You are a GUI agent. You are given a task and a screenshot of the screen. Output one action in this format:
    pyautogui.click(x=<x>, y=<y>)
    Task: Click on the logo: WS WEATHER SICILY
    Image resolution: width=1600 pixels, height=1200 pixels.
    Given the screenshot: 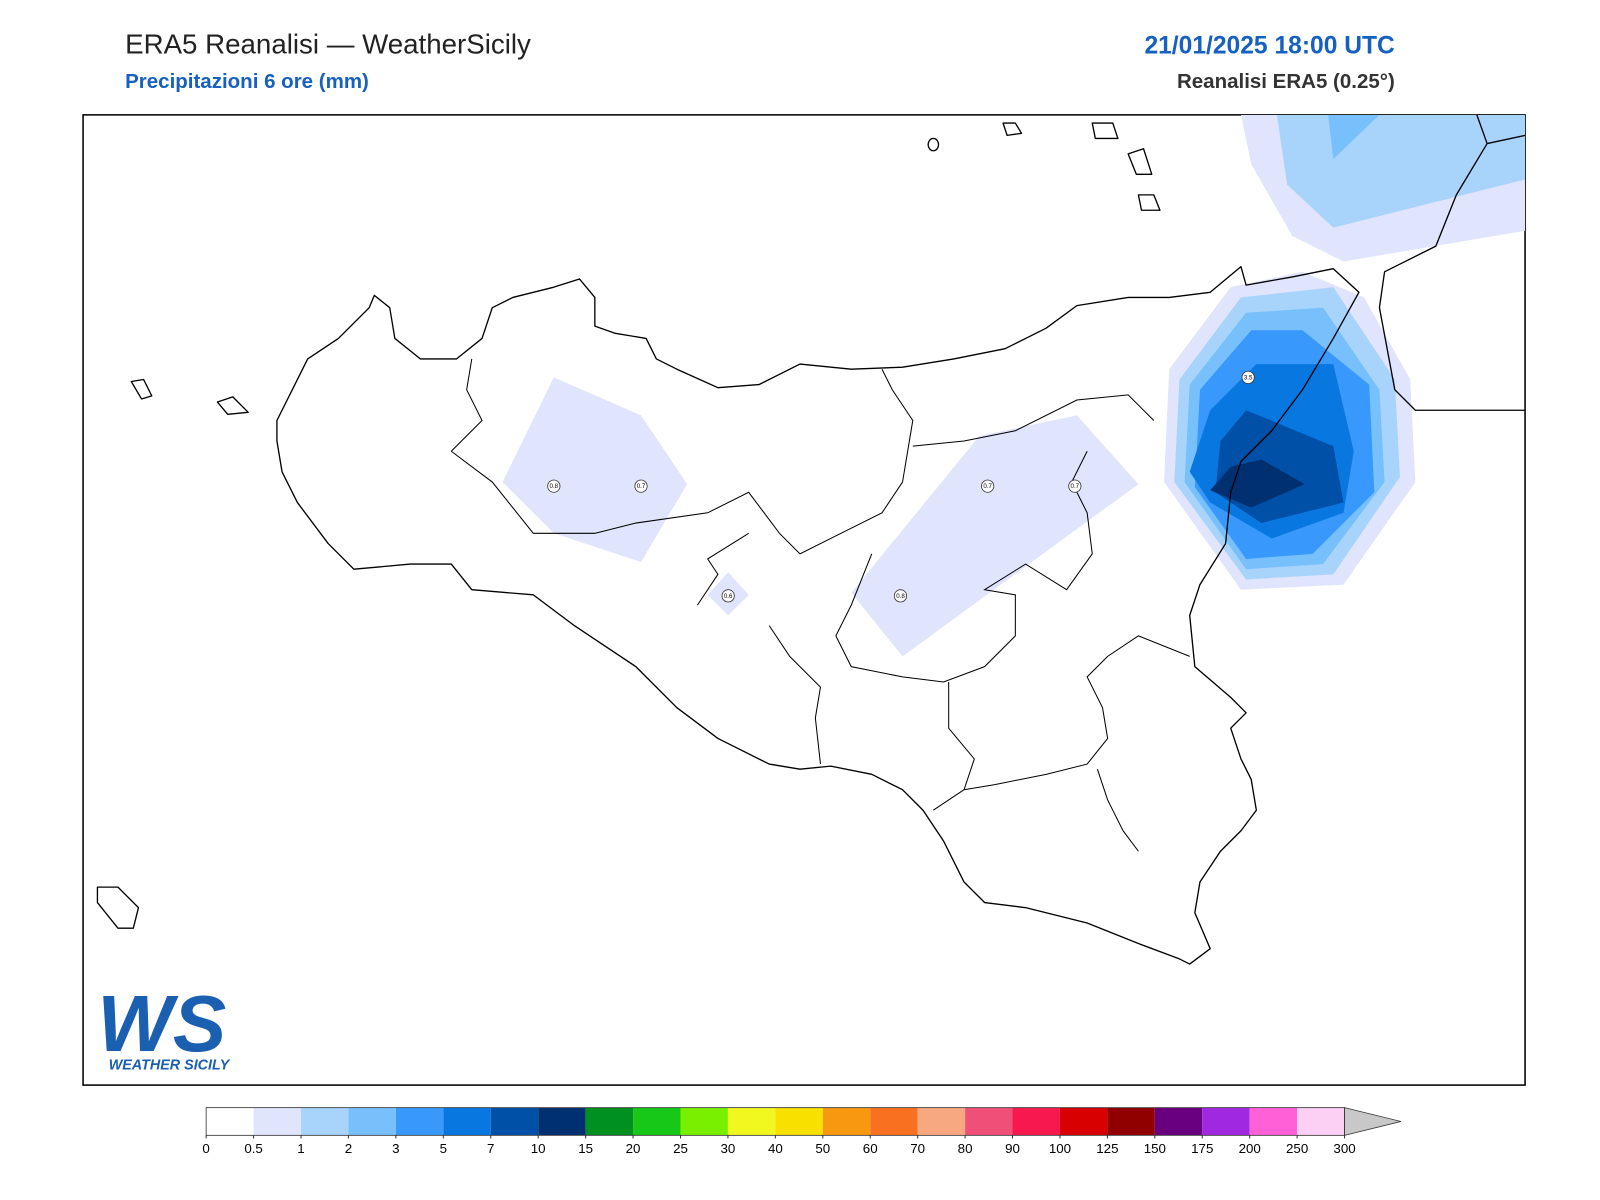 What is the action you would take?
    pyautogui.click(x=163, y=1026)
    